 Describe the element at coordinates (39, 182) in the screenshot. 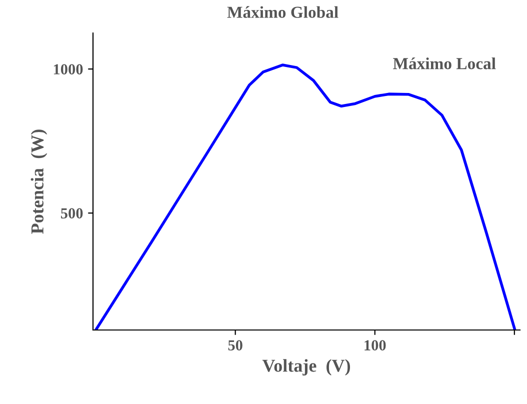

I see `y-axis-title: Potencia (W)` at that location.